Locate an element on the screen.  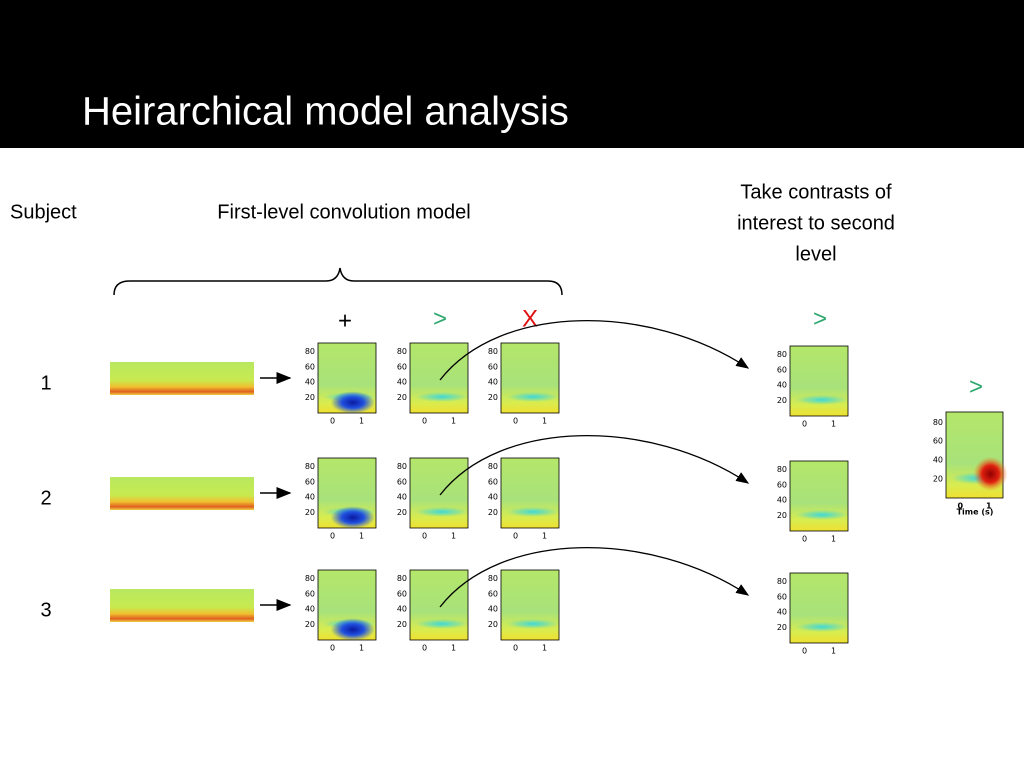
group-symbol: > is located at coordinates (976, 386).